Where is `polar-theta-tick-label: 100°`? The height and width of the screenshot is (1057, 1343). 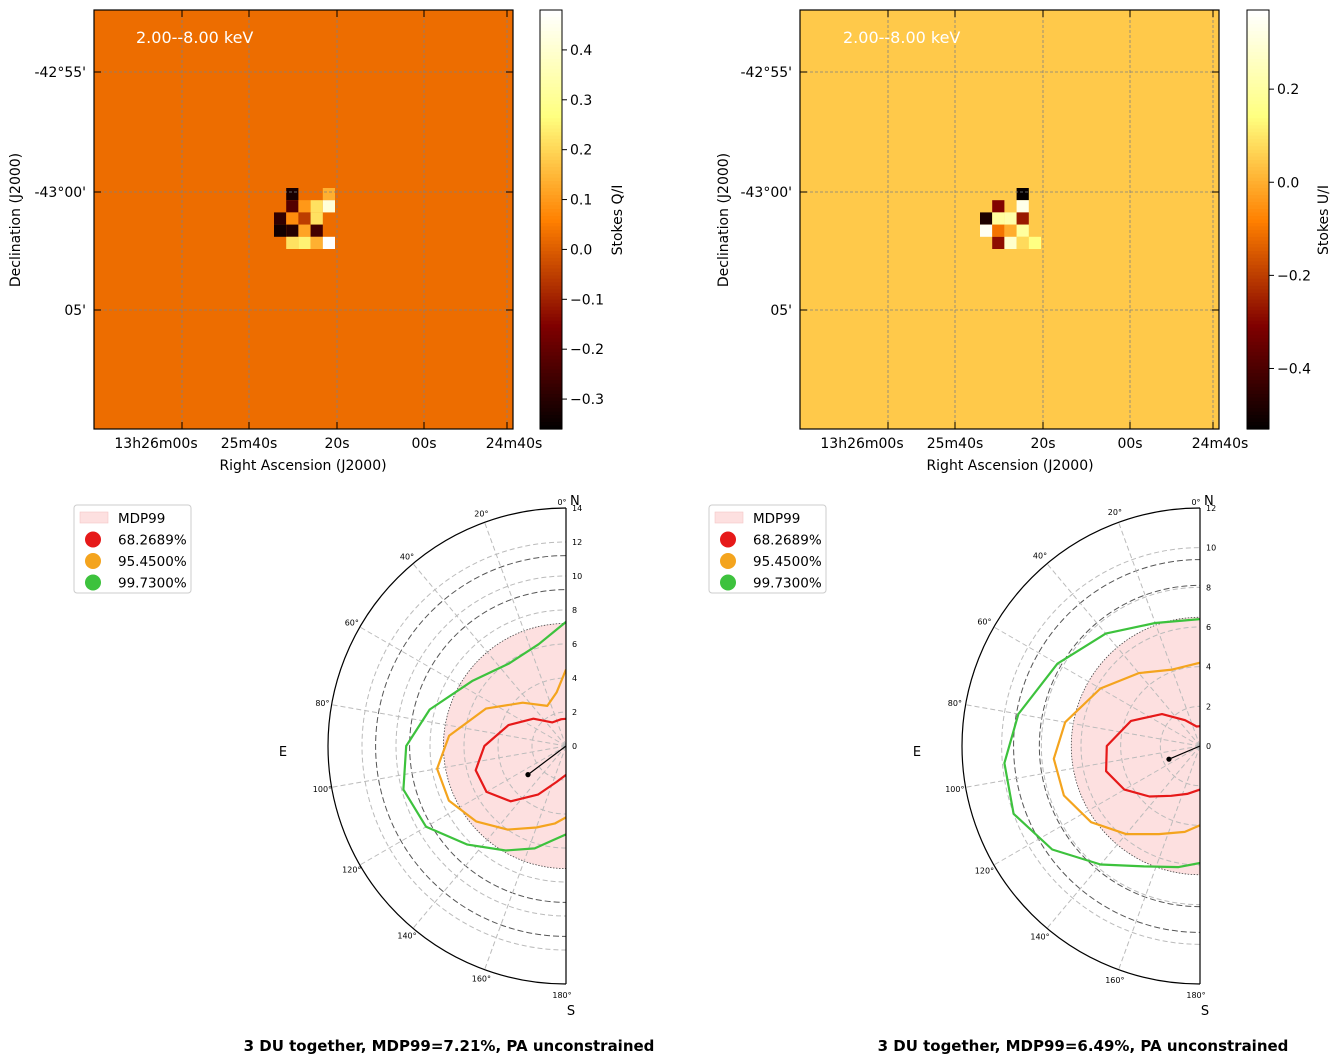
polar-theta-tick-label: 100° is located at coordinates (322, 789).